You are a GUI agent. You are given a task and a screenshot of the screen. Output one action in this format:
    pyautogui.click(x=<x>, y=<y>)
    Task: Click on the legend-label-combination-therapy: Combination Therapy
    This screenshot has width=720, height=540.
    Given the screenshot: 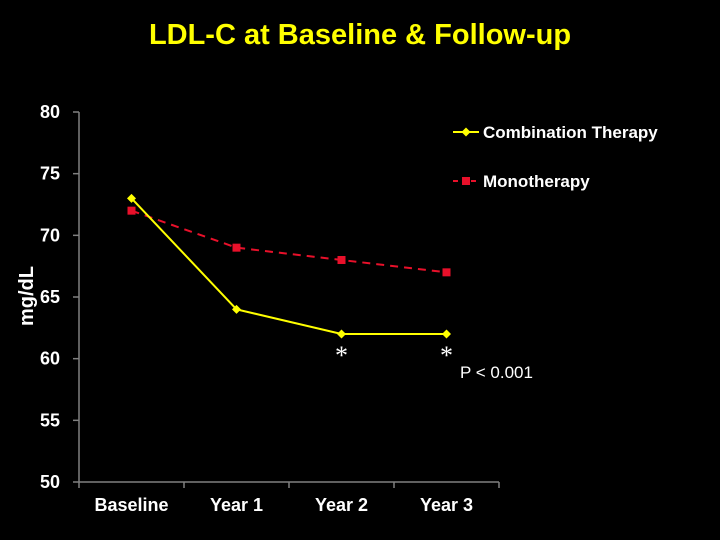 What is the action you would take?
    pyautogui.click(x=570, y=132)
    